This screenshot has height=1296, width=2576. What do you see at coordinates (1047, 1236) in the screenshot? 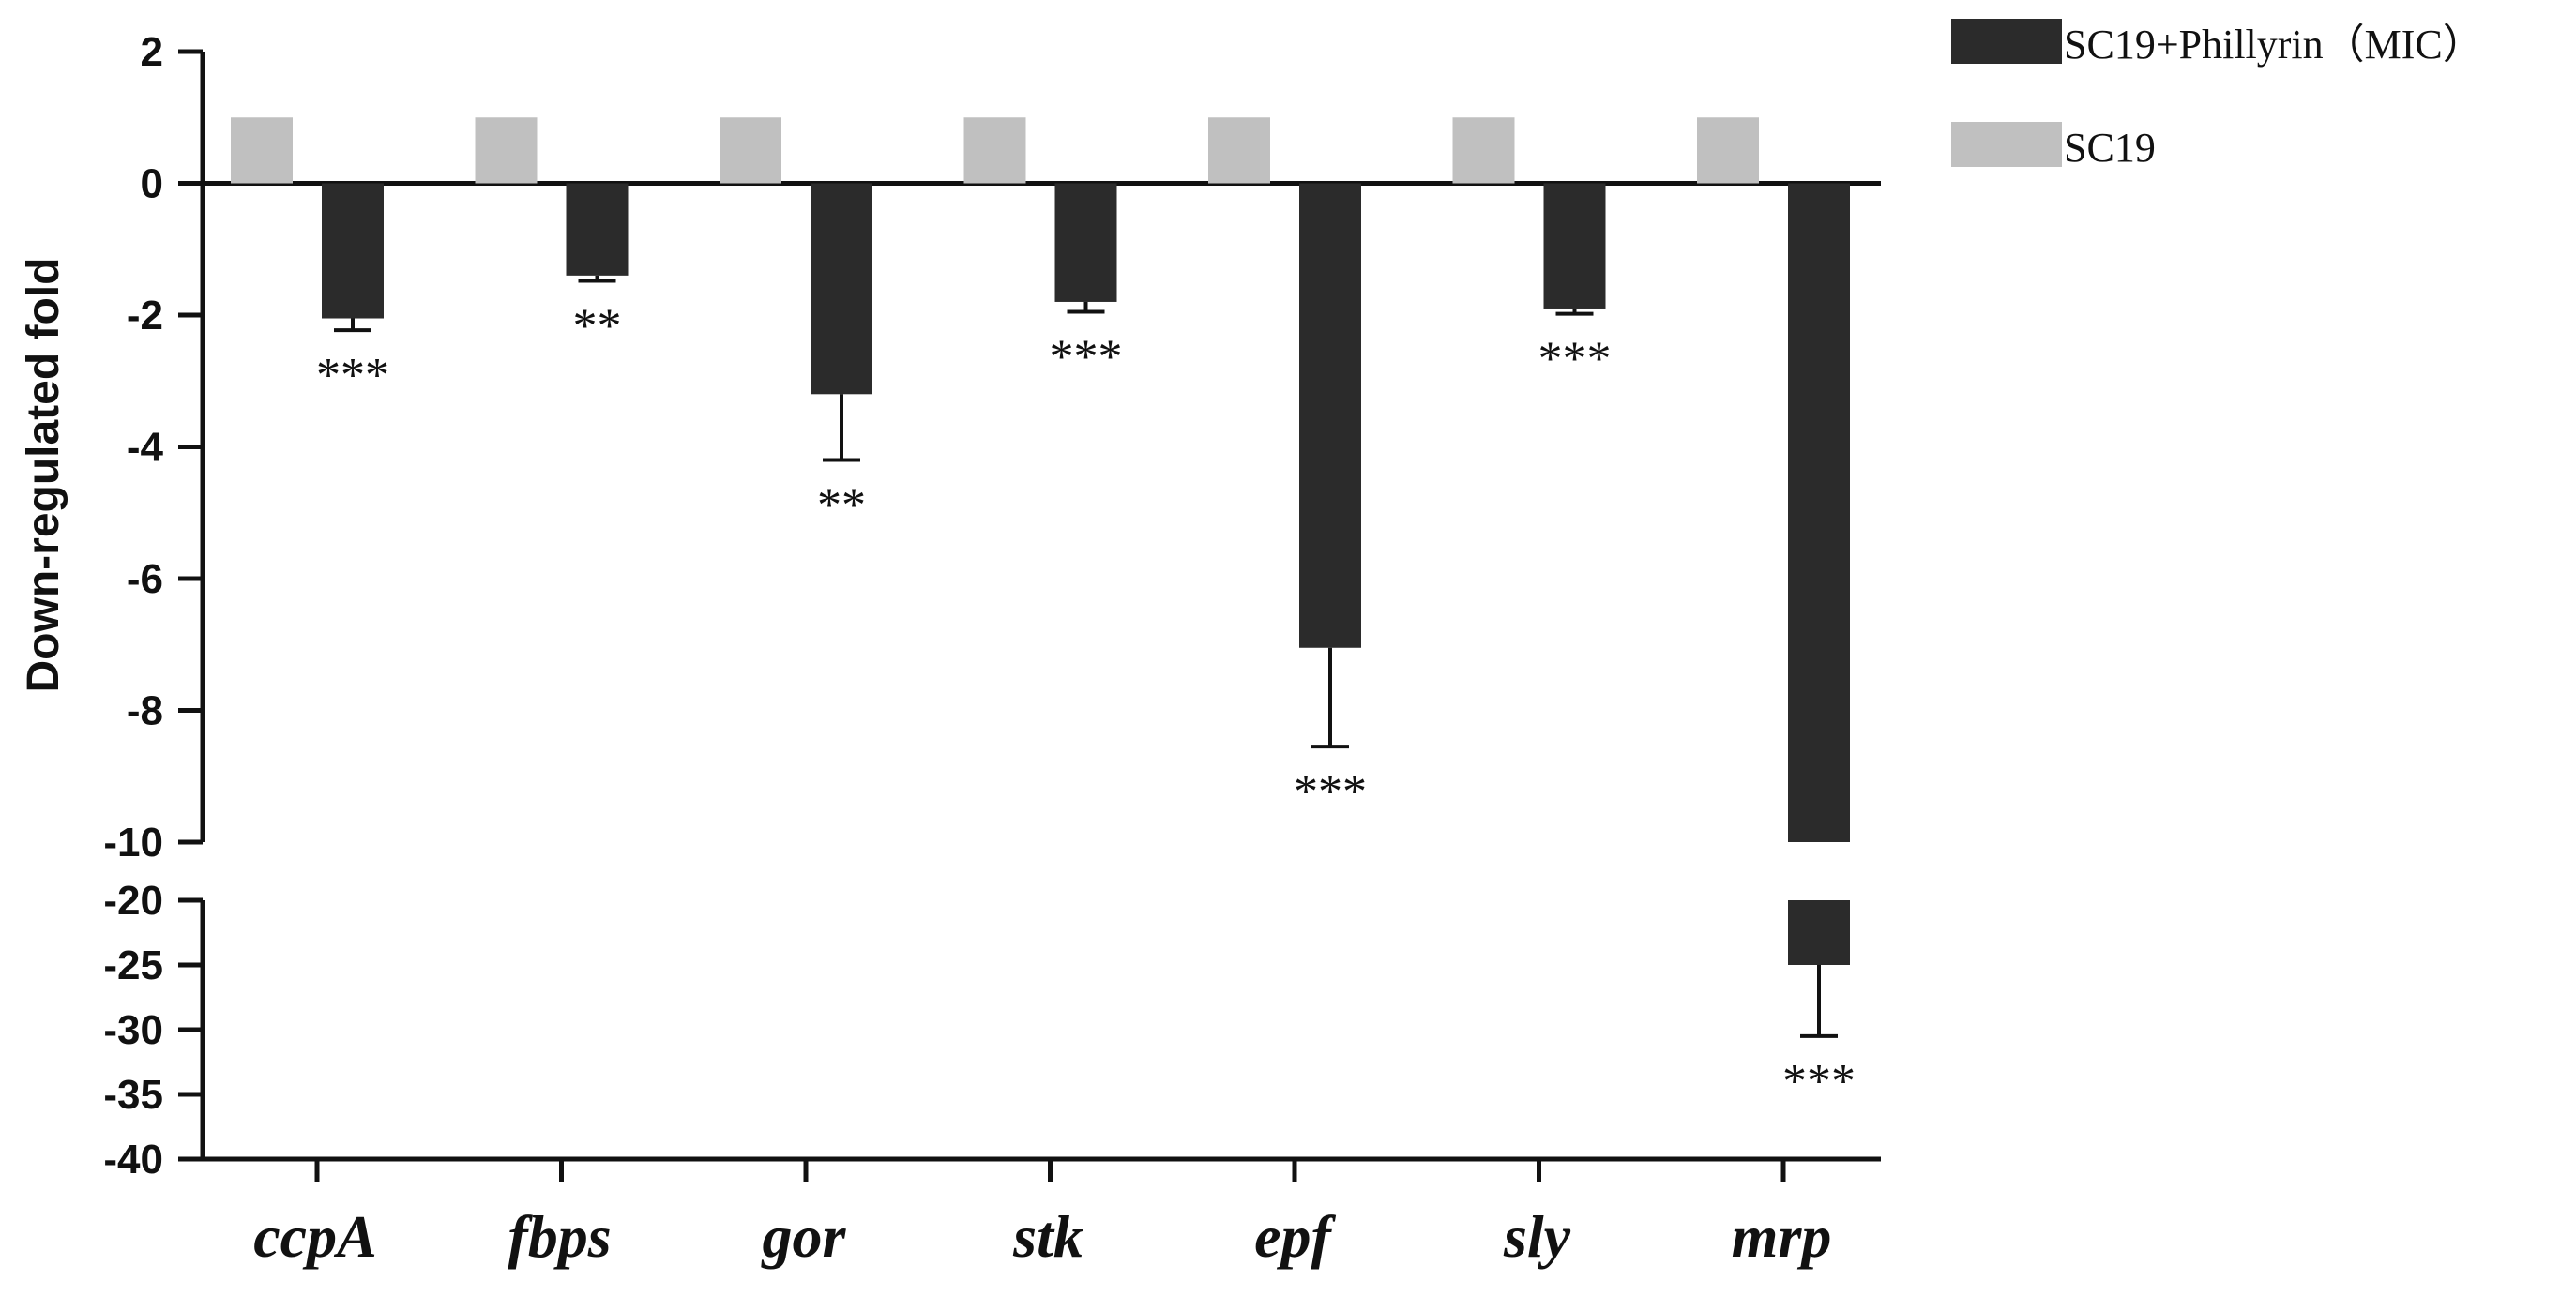
I see `category-label-stk: stk` at bounding box center [1047, 1236].